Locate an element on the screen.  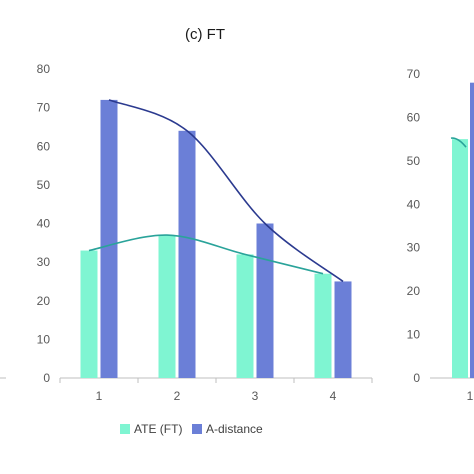
y-tick-label-right: 10 is located at coordinates (414, 335).